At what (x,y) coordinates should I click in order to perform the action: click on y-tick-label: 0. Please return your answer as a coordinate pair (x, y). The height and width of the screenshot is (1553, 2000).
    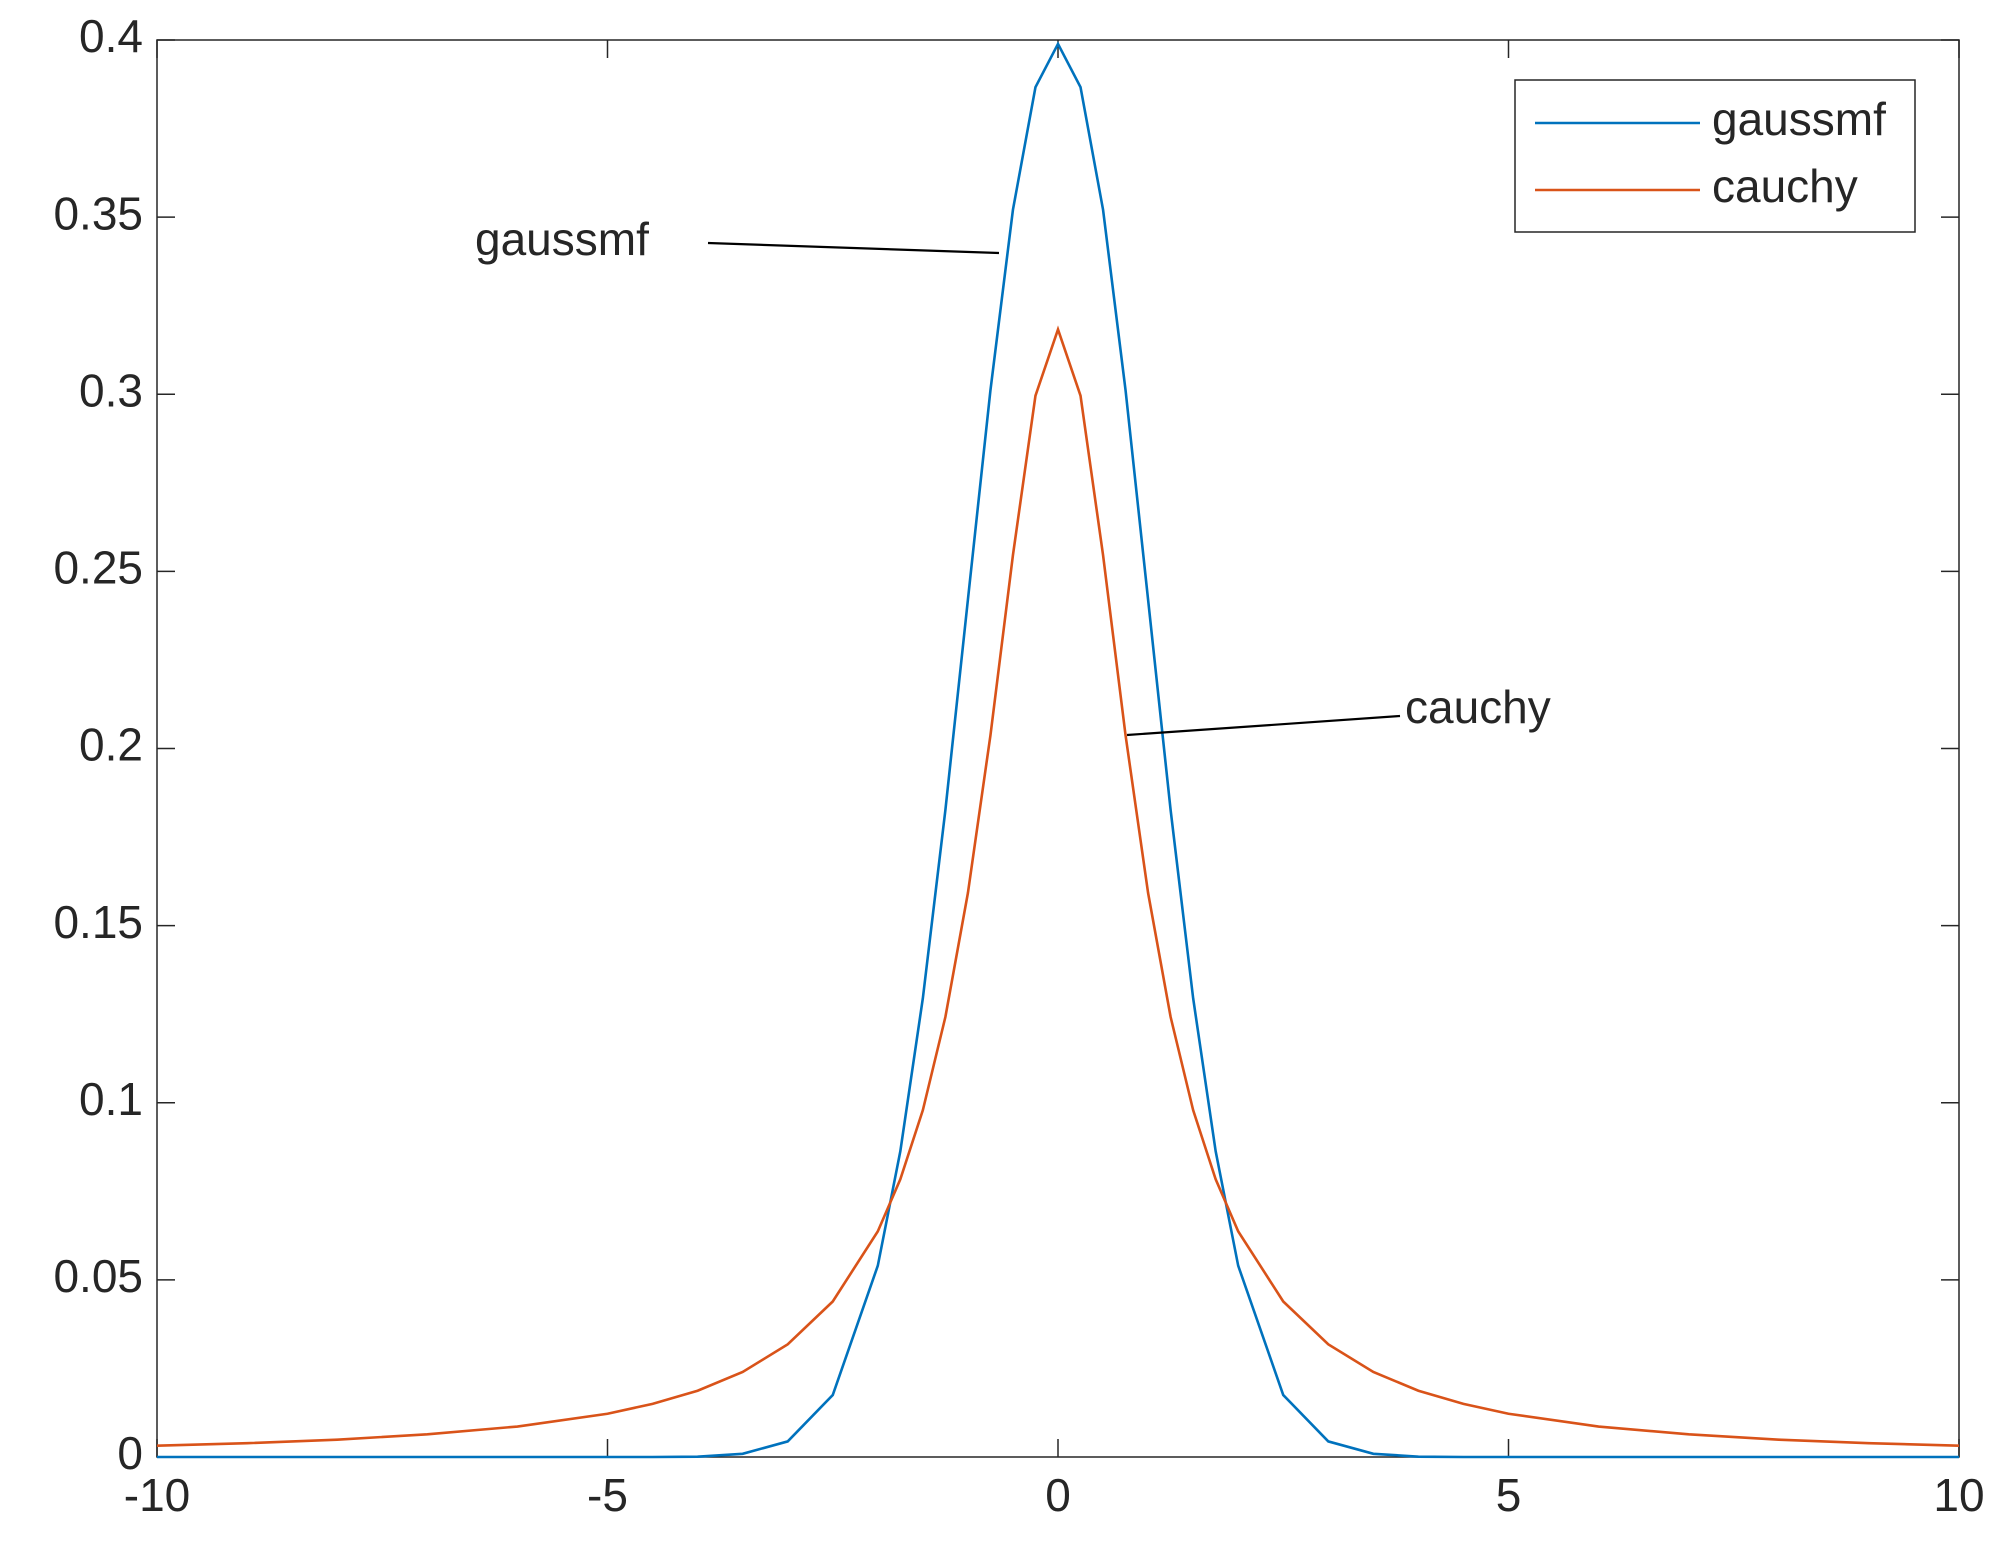
    Looking at the image, I should click on (130, 1453).